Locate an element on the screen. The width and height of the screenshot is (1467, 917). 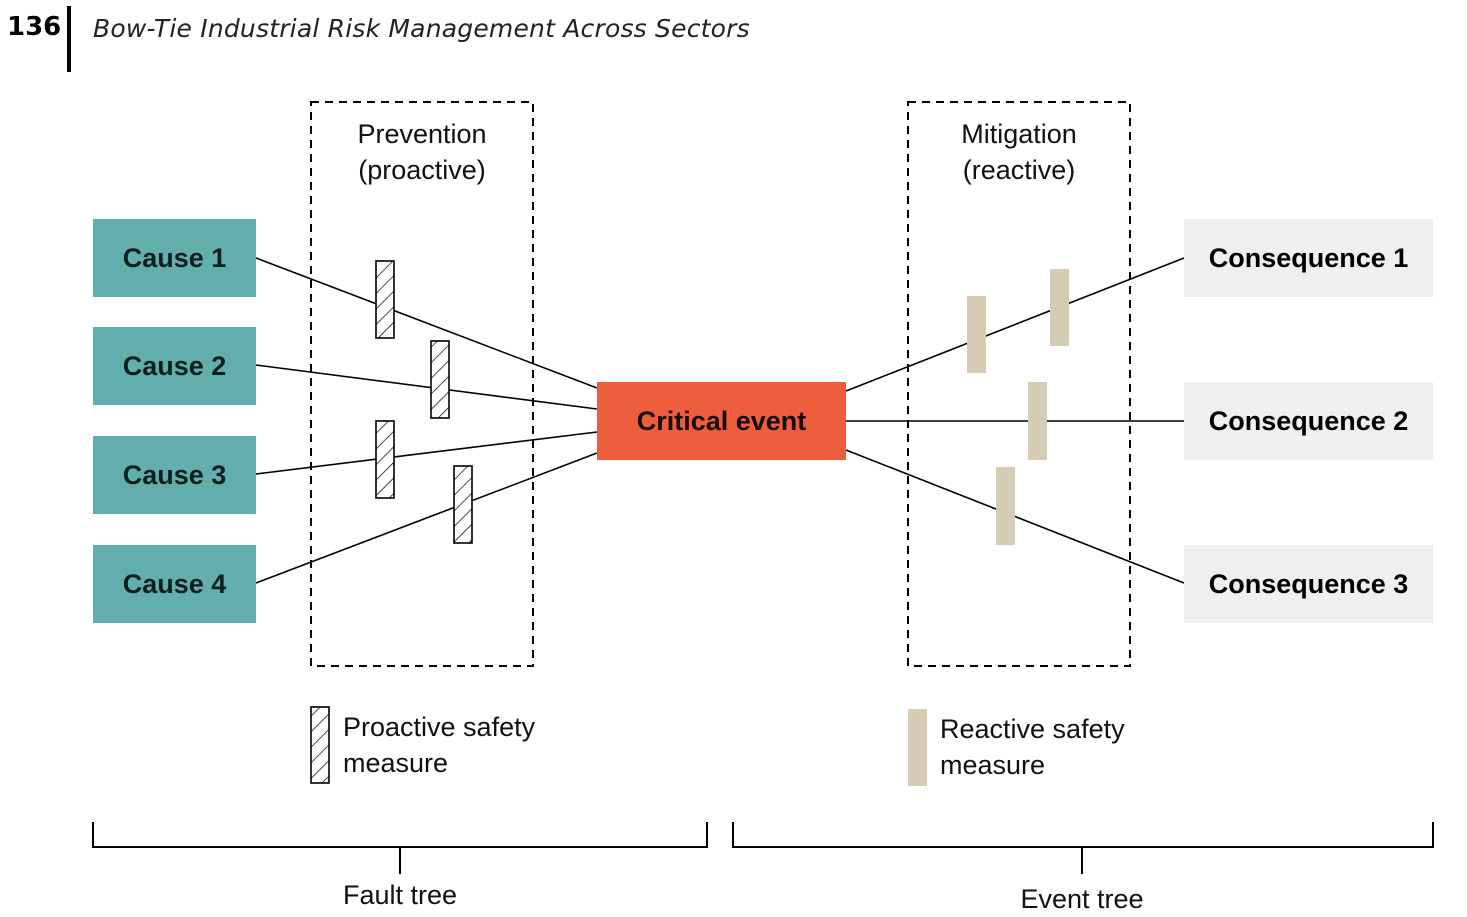
cause-box-1: Cause 1 is located at coordinates (174, 258).